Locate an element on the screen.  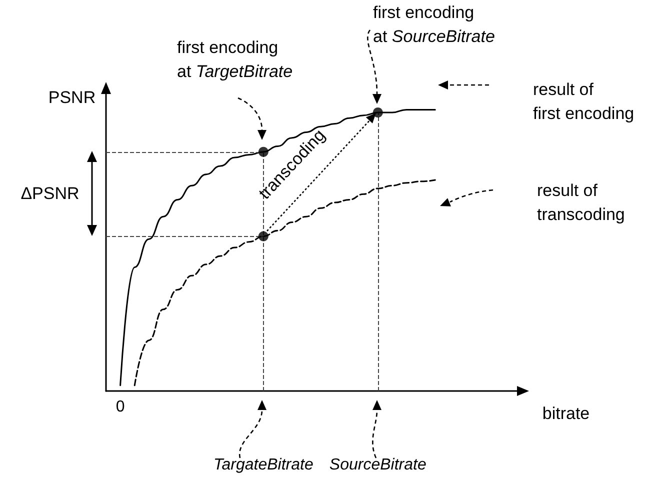
text: first encoding at TargetBitrate is located at coordinates (235, 59).